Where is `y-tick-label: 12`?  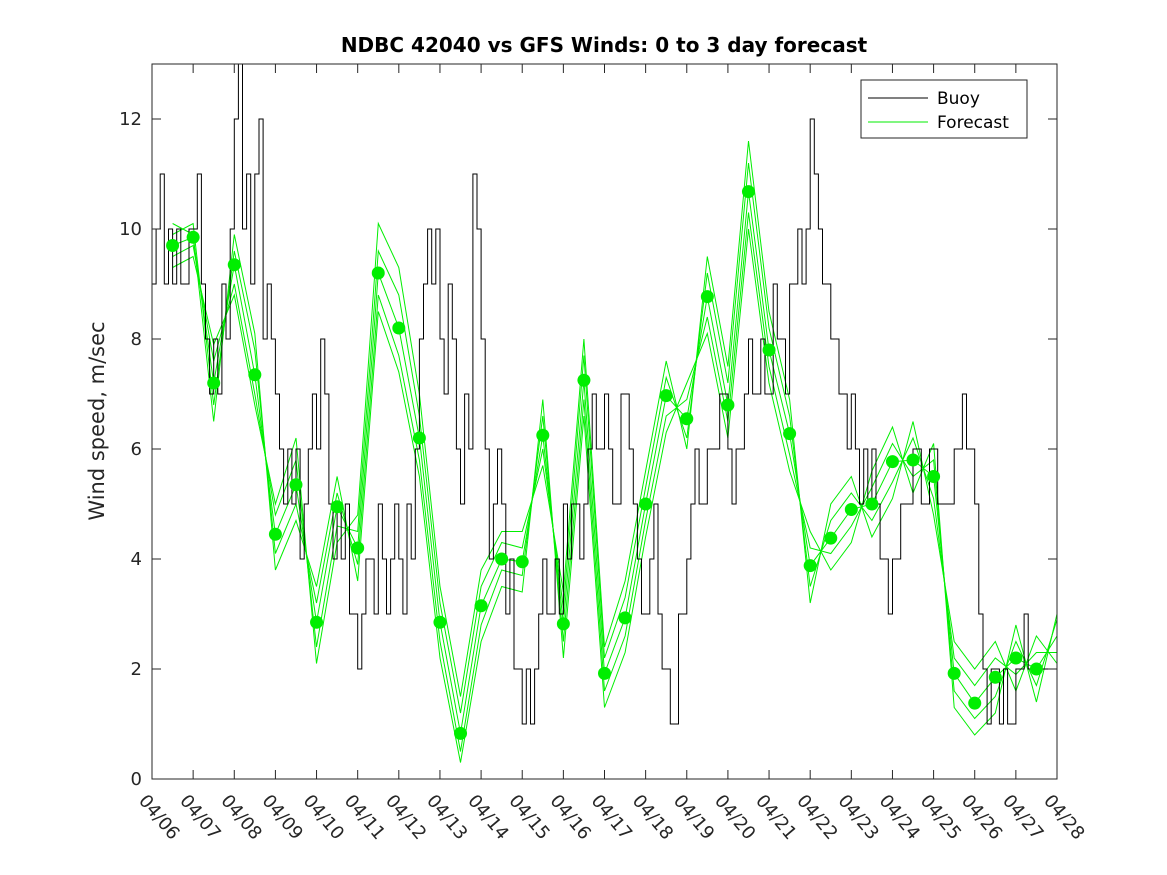 y-tick-label: 12 is located at coordinates (130, 119).